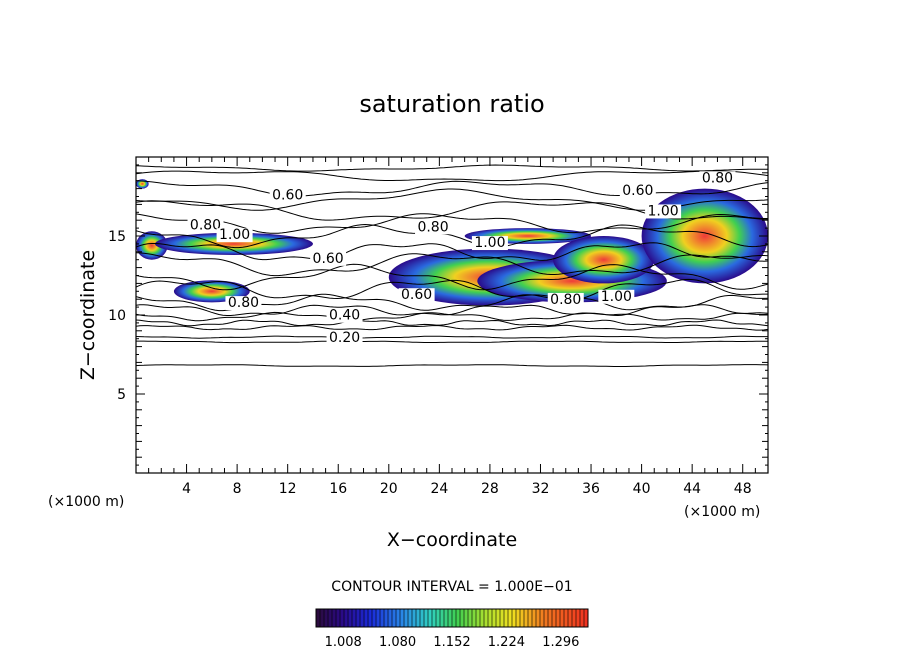  I want to click on x-tick-label-40: 40, so click(642, 489).